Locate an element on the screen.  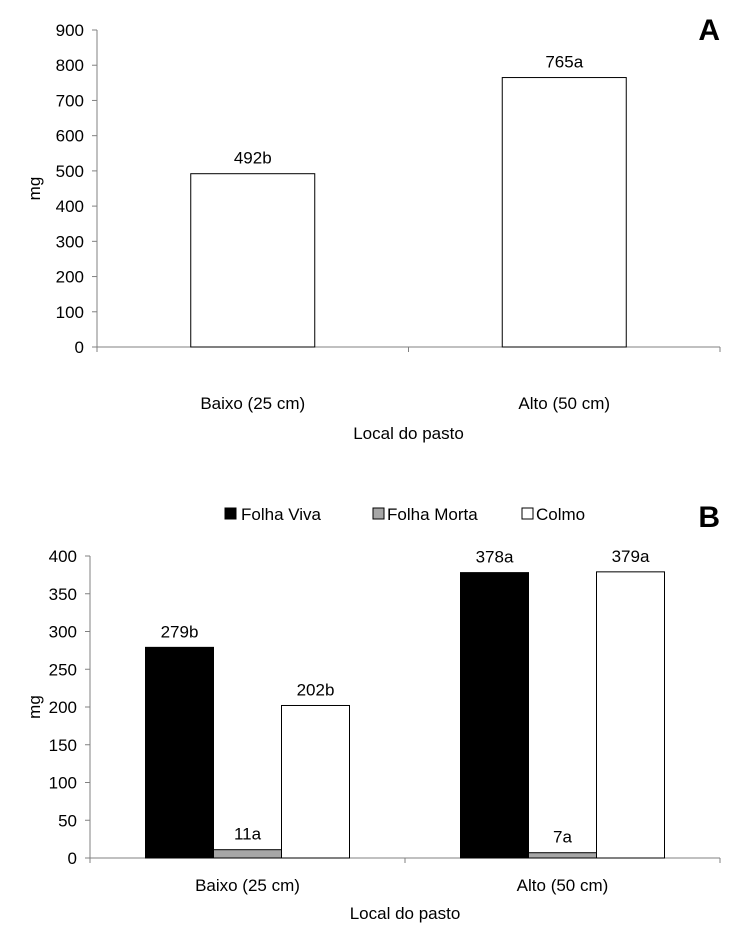
y-tick-label: 50 is located at coordinates (67, 820).